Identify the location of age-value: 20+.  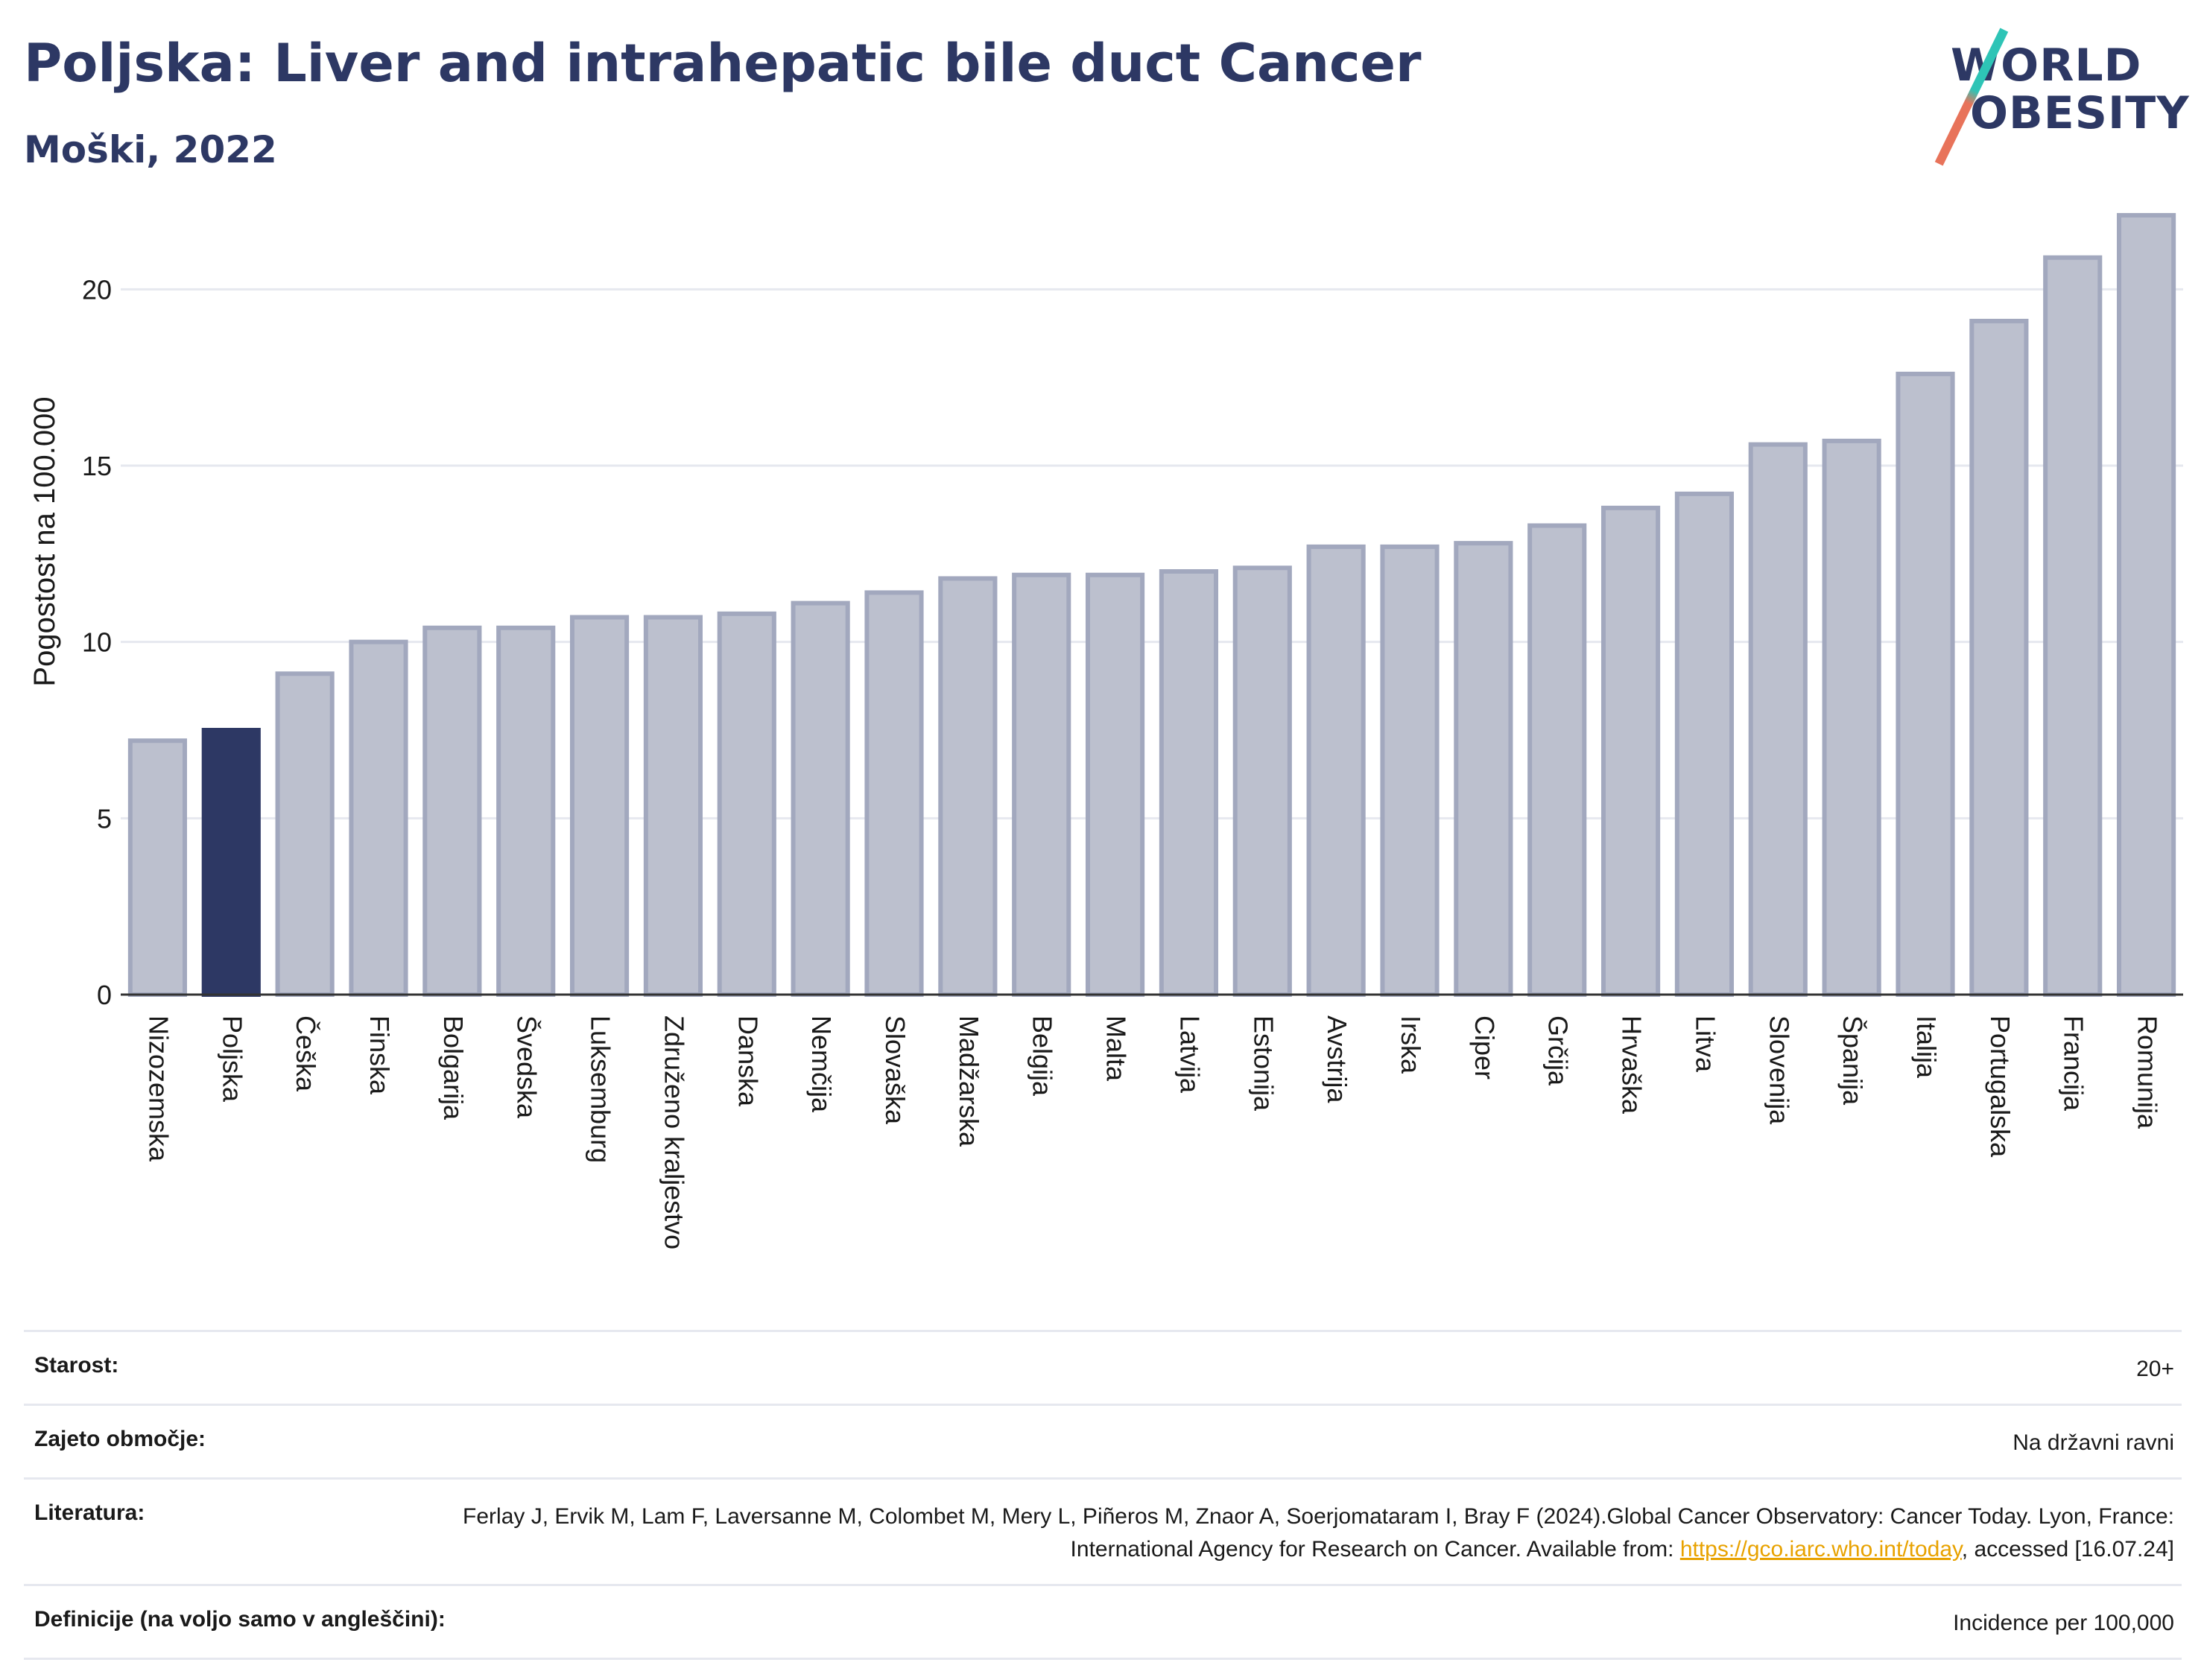
(2155, 1369).